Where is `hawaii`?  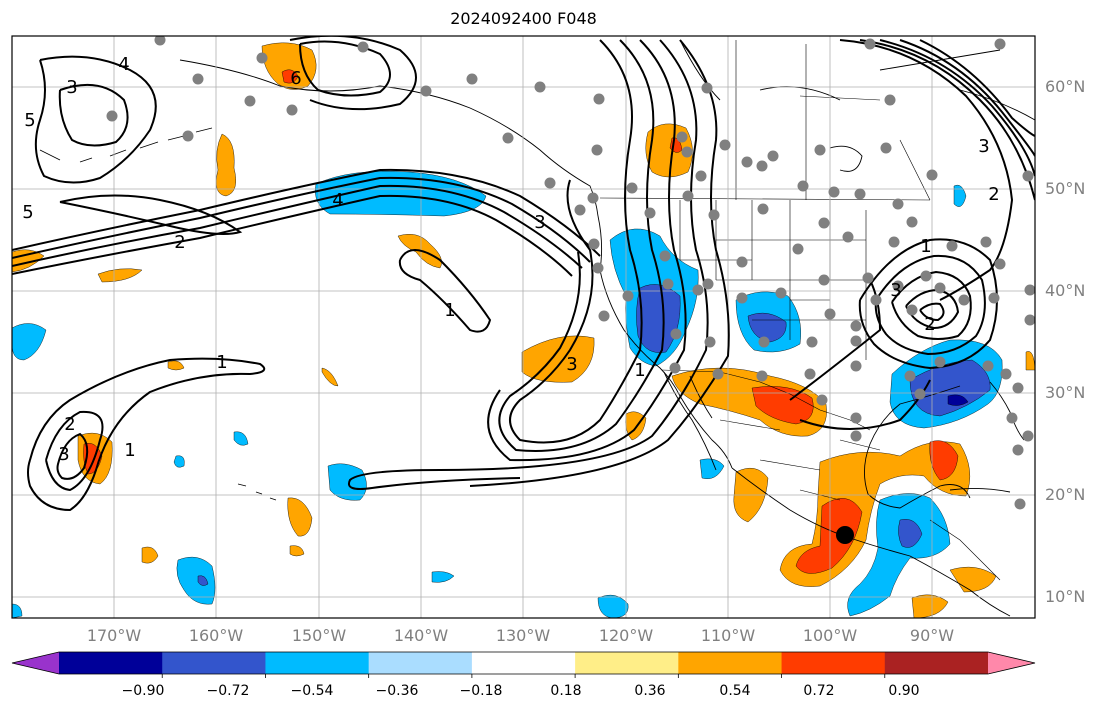 hawaii is located at coordinates (257, 492).